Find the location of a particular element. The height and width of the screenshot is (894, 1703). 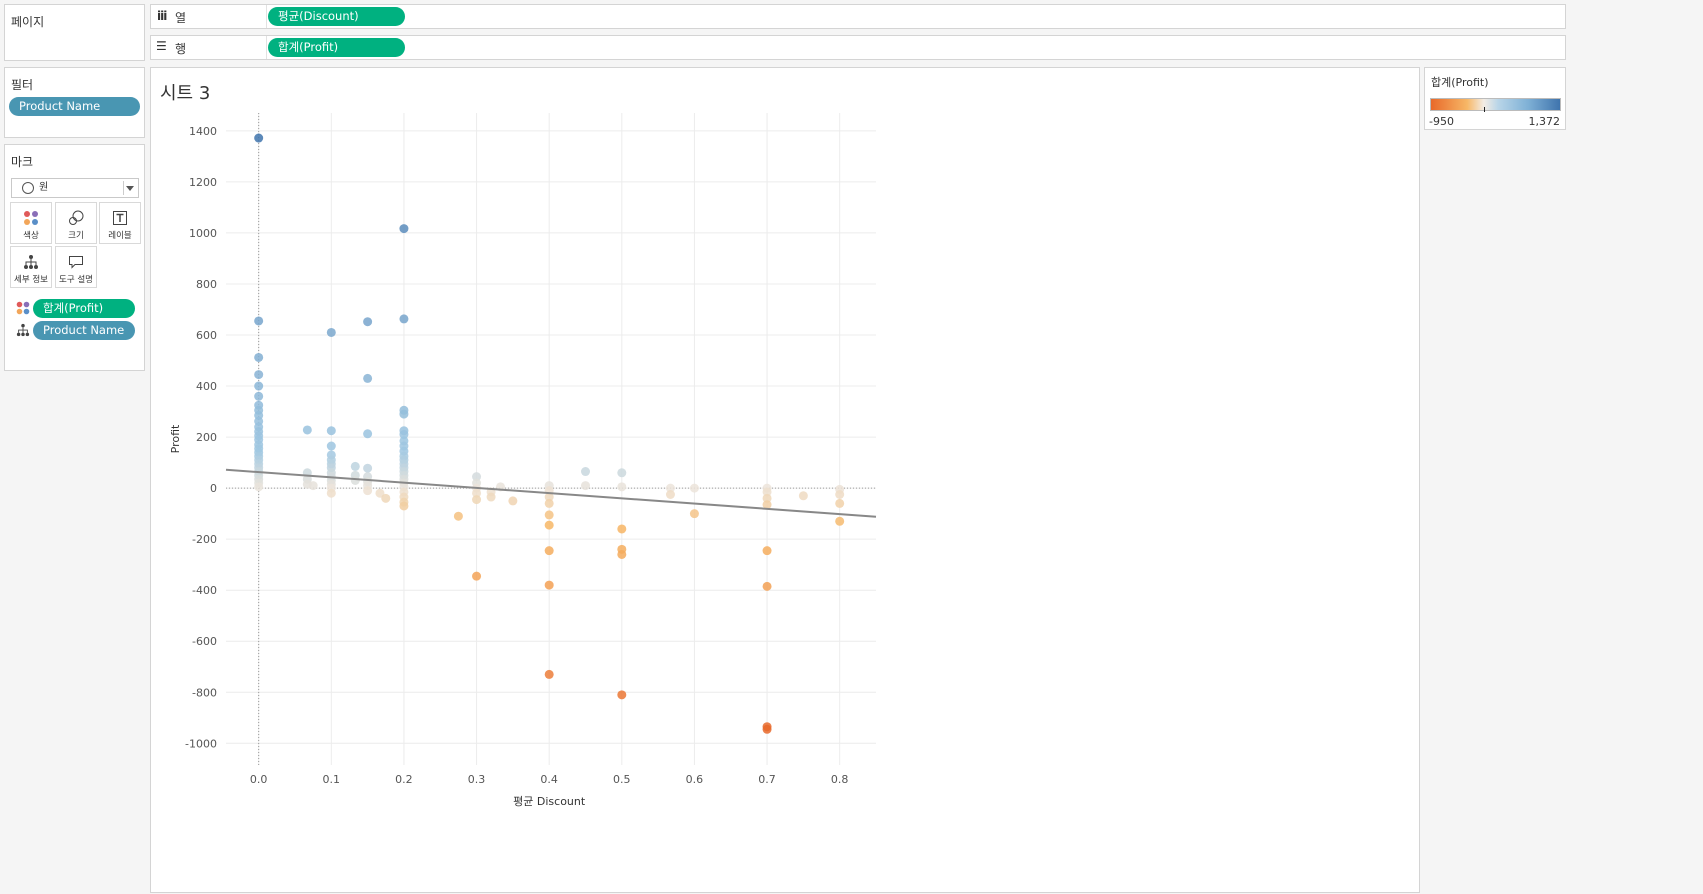

size-button-label: 크기 is located at coordinates (76, 236).